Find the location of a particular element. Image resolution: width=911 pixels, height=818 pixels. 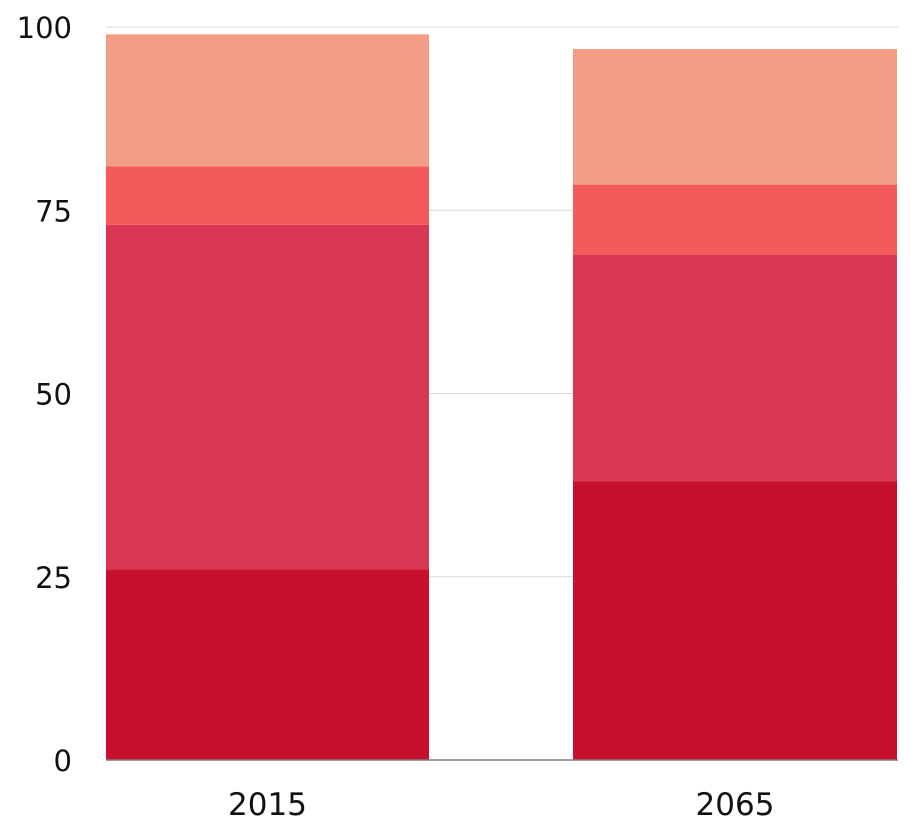

y-tick-label-100: 100 is located at coordinates (44, 28).